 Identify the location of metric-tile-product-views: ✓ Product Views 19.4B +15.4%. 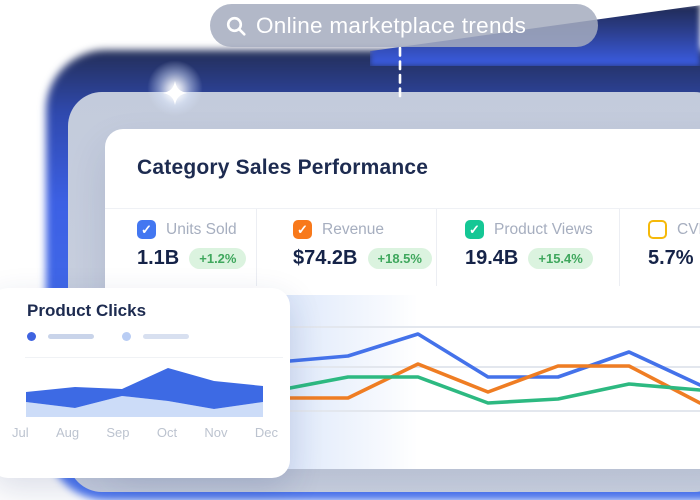
(528, 247).